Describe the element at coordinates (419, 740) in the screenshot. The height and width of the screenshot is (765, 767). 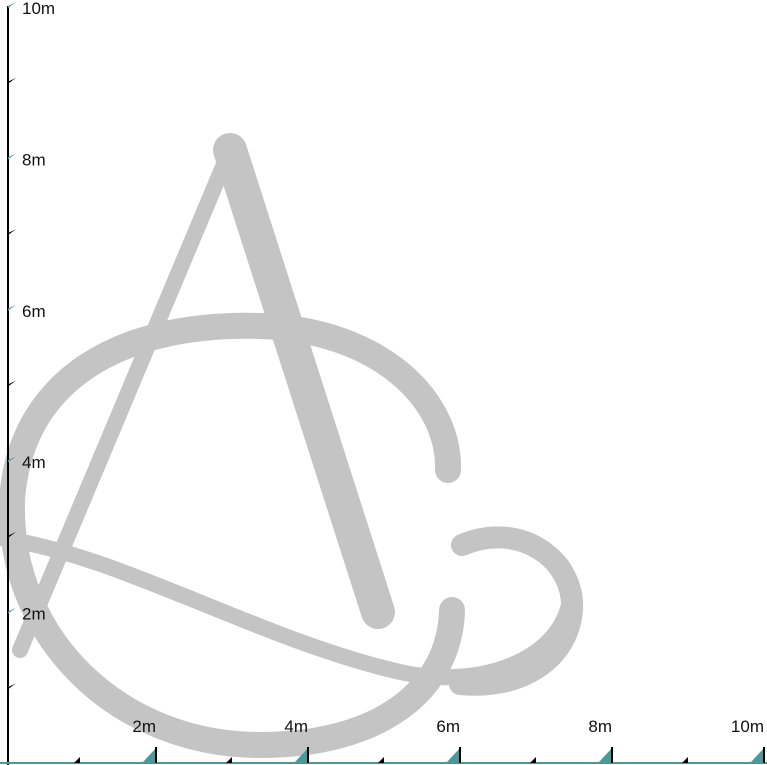
I see `x-axis-ticks: 2m 4m 6m 8m 10m` at that location.